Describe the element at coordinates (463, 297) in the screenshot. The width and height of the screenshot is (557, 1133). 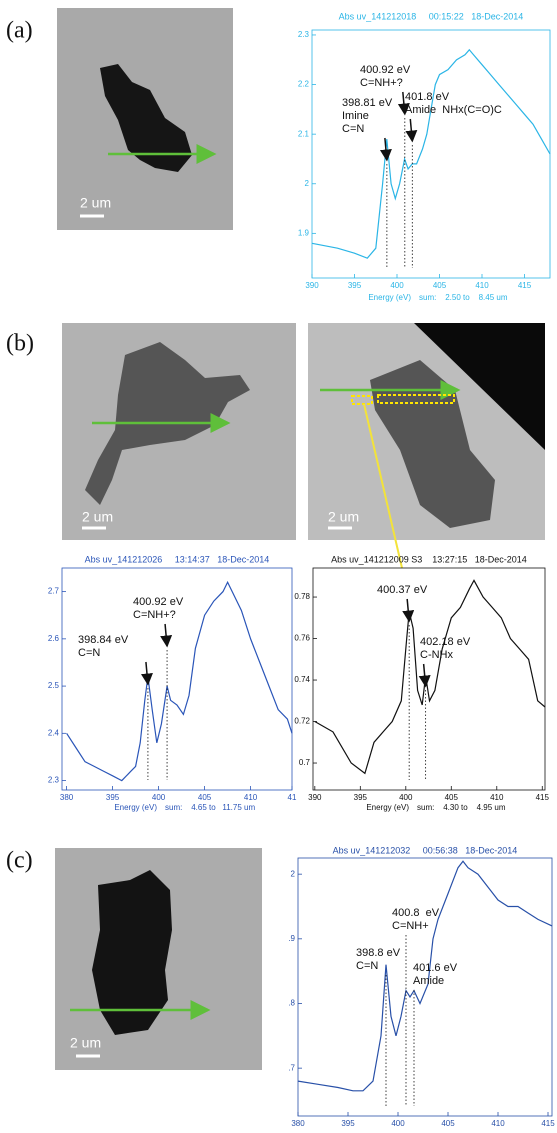
I see `x-axis-footer: sum: 2.50 to 8.45 um` at that location.